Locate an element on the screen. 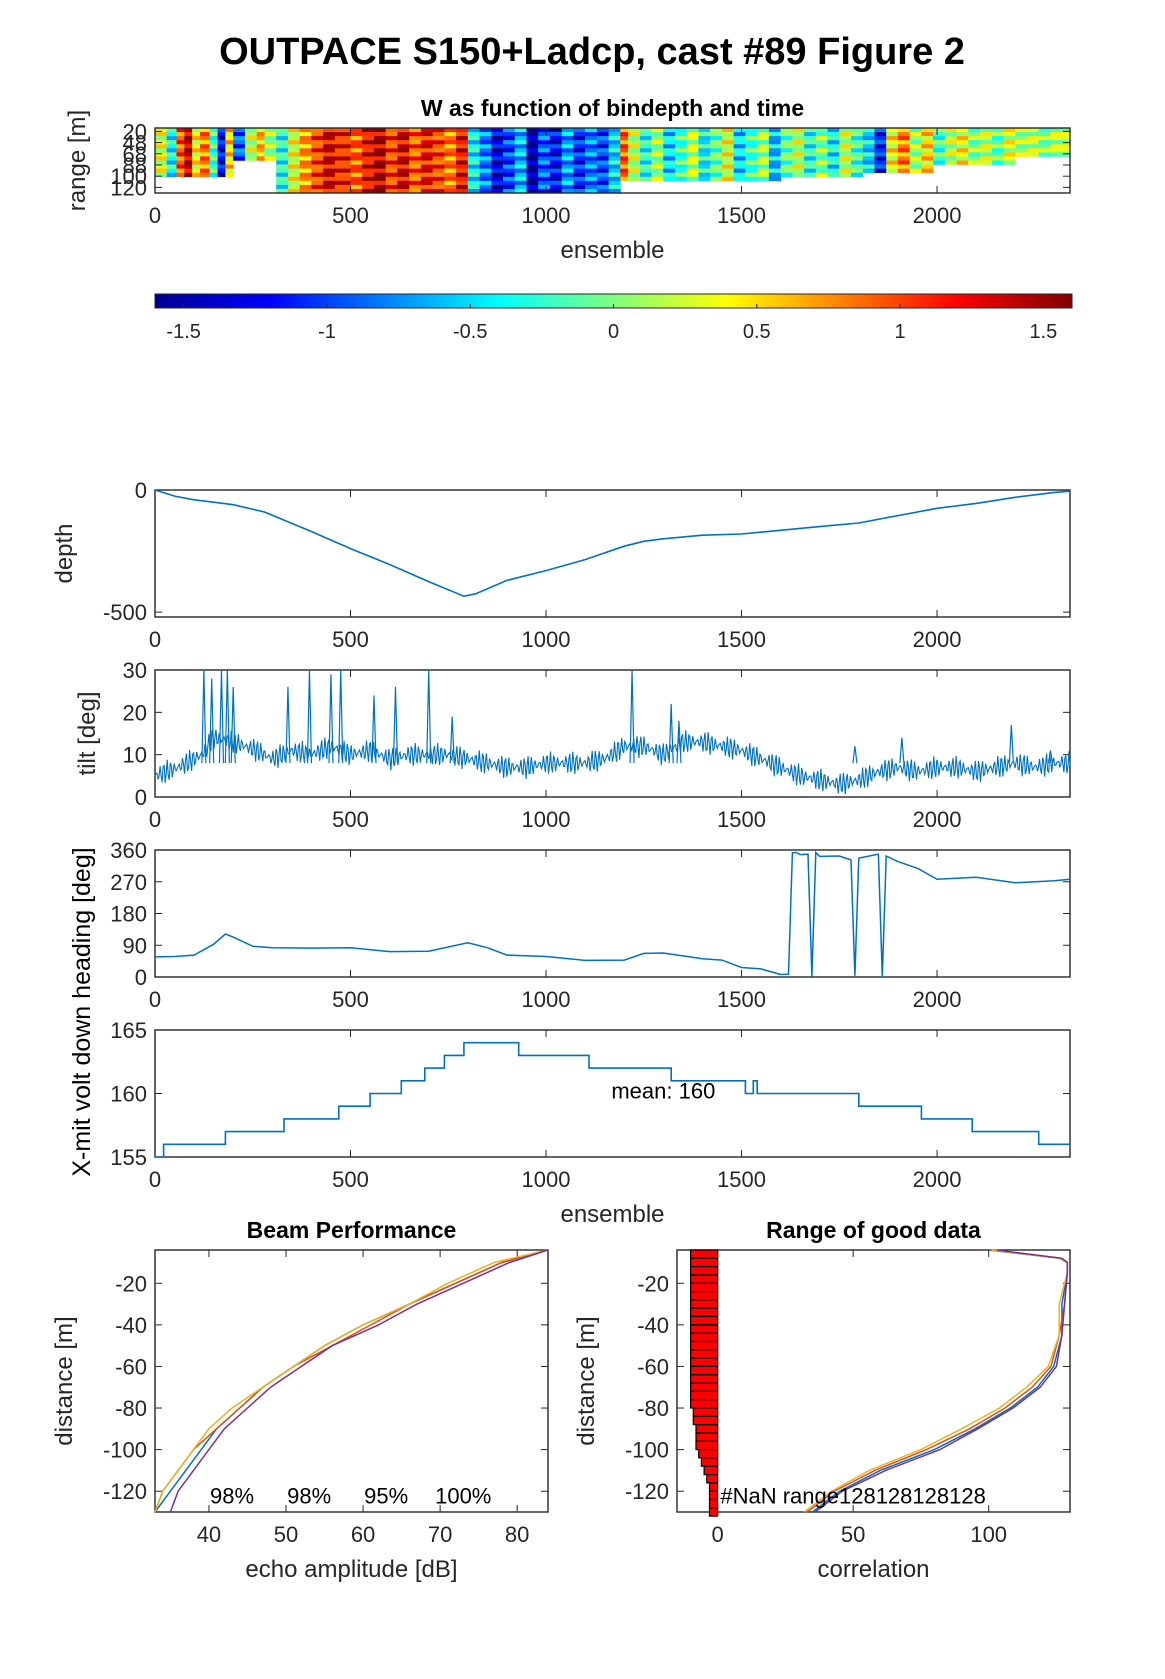 The image size is (1165, 1679). heading-panel: 0 500 1000 1500 2000 0 90 180 270 360 is located at coordinates (590, 925).